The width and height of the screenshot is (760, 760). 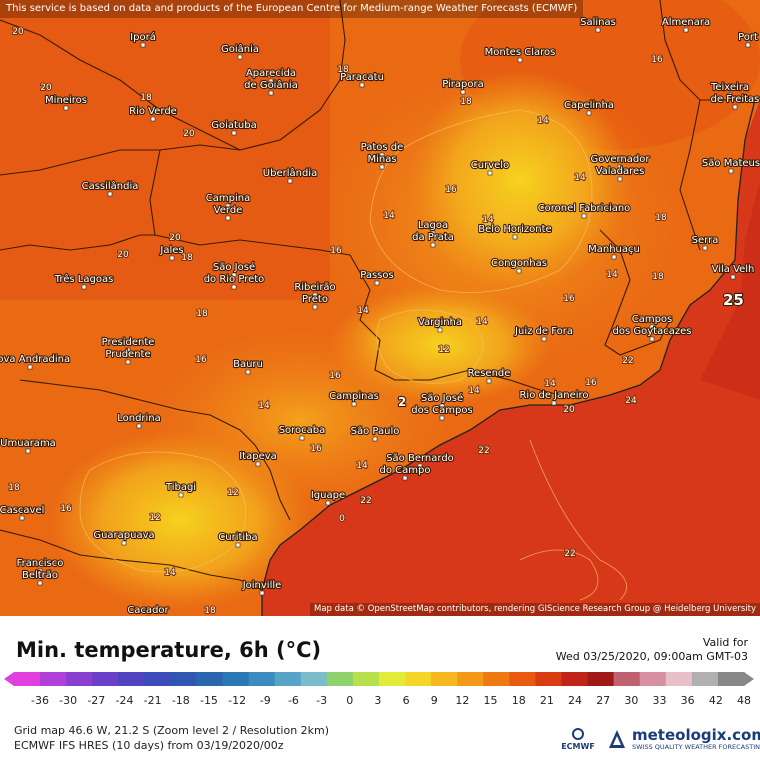 I want to click on city-label: Resende, so click(x=489, y=373).